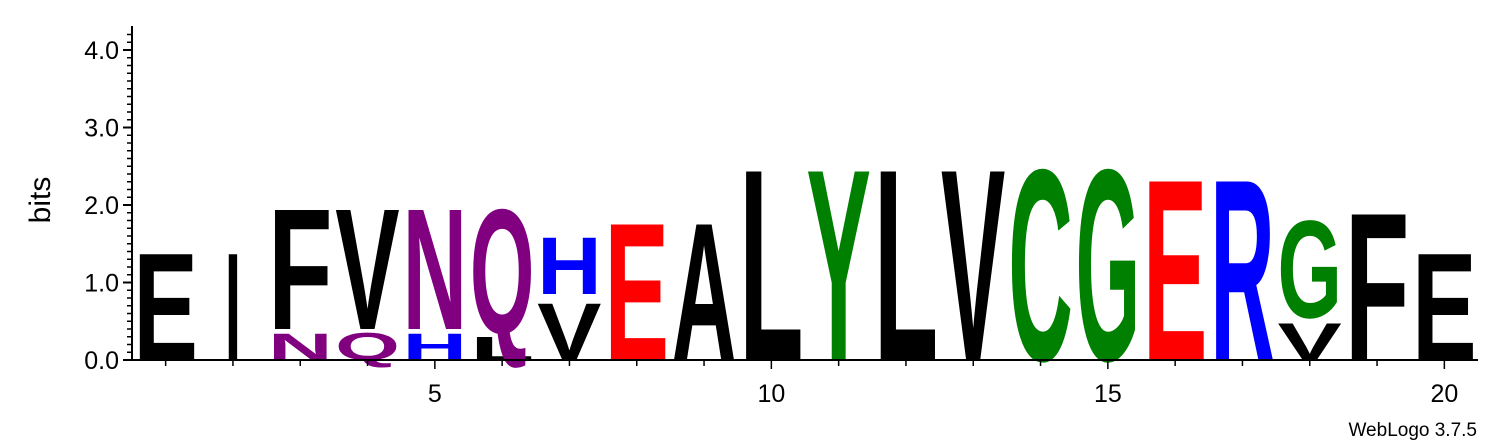 This screenshot has height=444, width=1503. I want to click on y-axis-ticks: 0.0 1.0 2.0 3.0 4.0, so click(108, 204).